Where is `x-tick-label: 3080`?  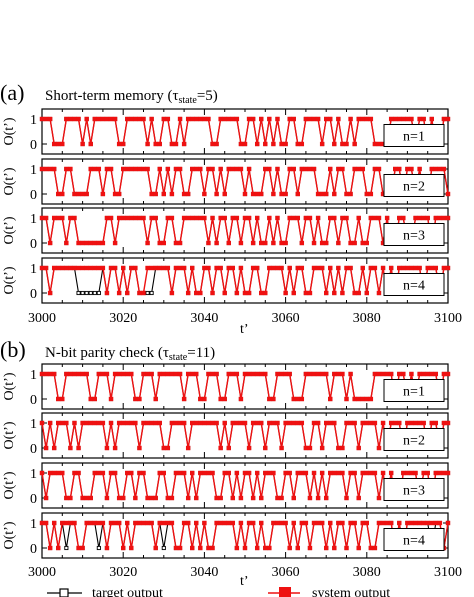
x-tick-label: 3080 is located at coordinates (367, 572).